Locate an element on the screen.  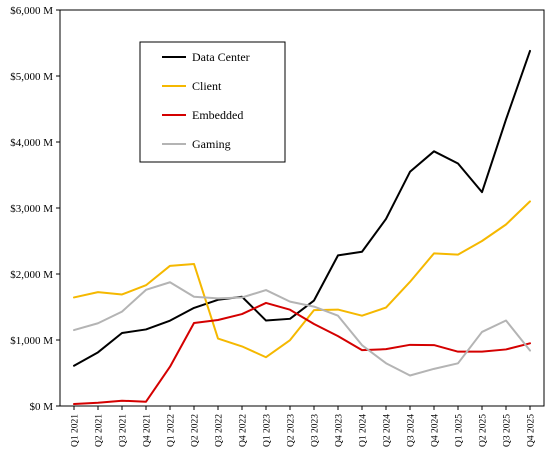
x-tick-label: Q2 2025 is located at coordinates (484, 430).